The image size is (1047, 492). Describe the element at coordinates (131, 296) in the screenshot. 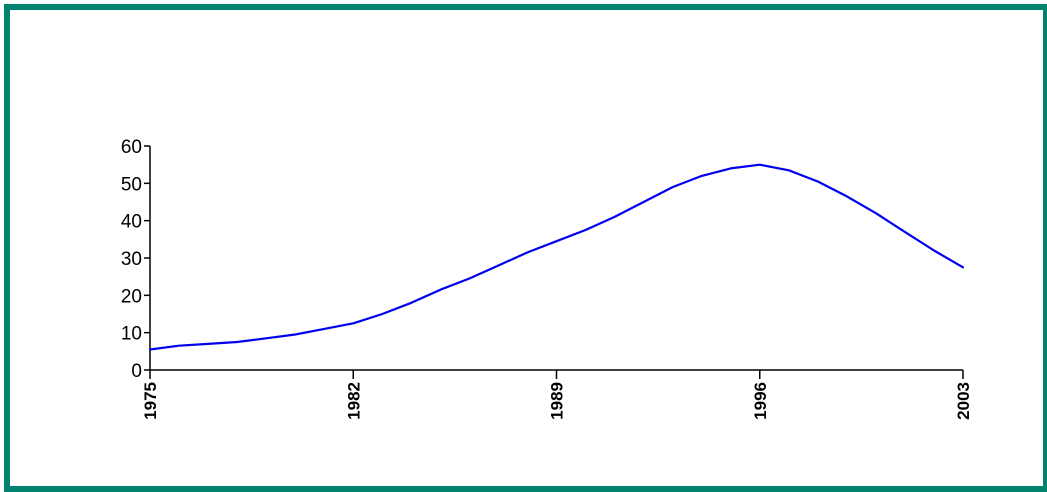

I see `y-tick-label: 20` at that location.